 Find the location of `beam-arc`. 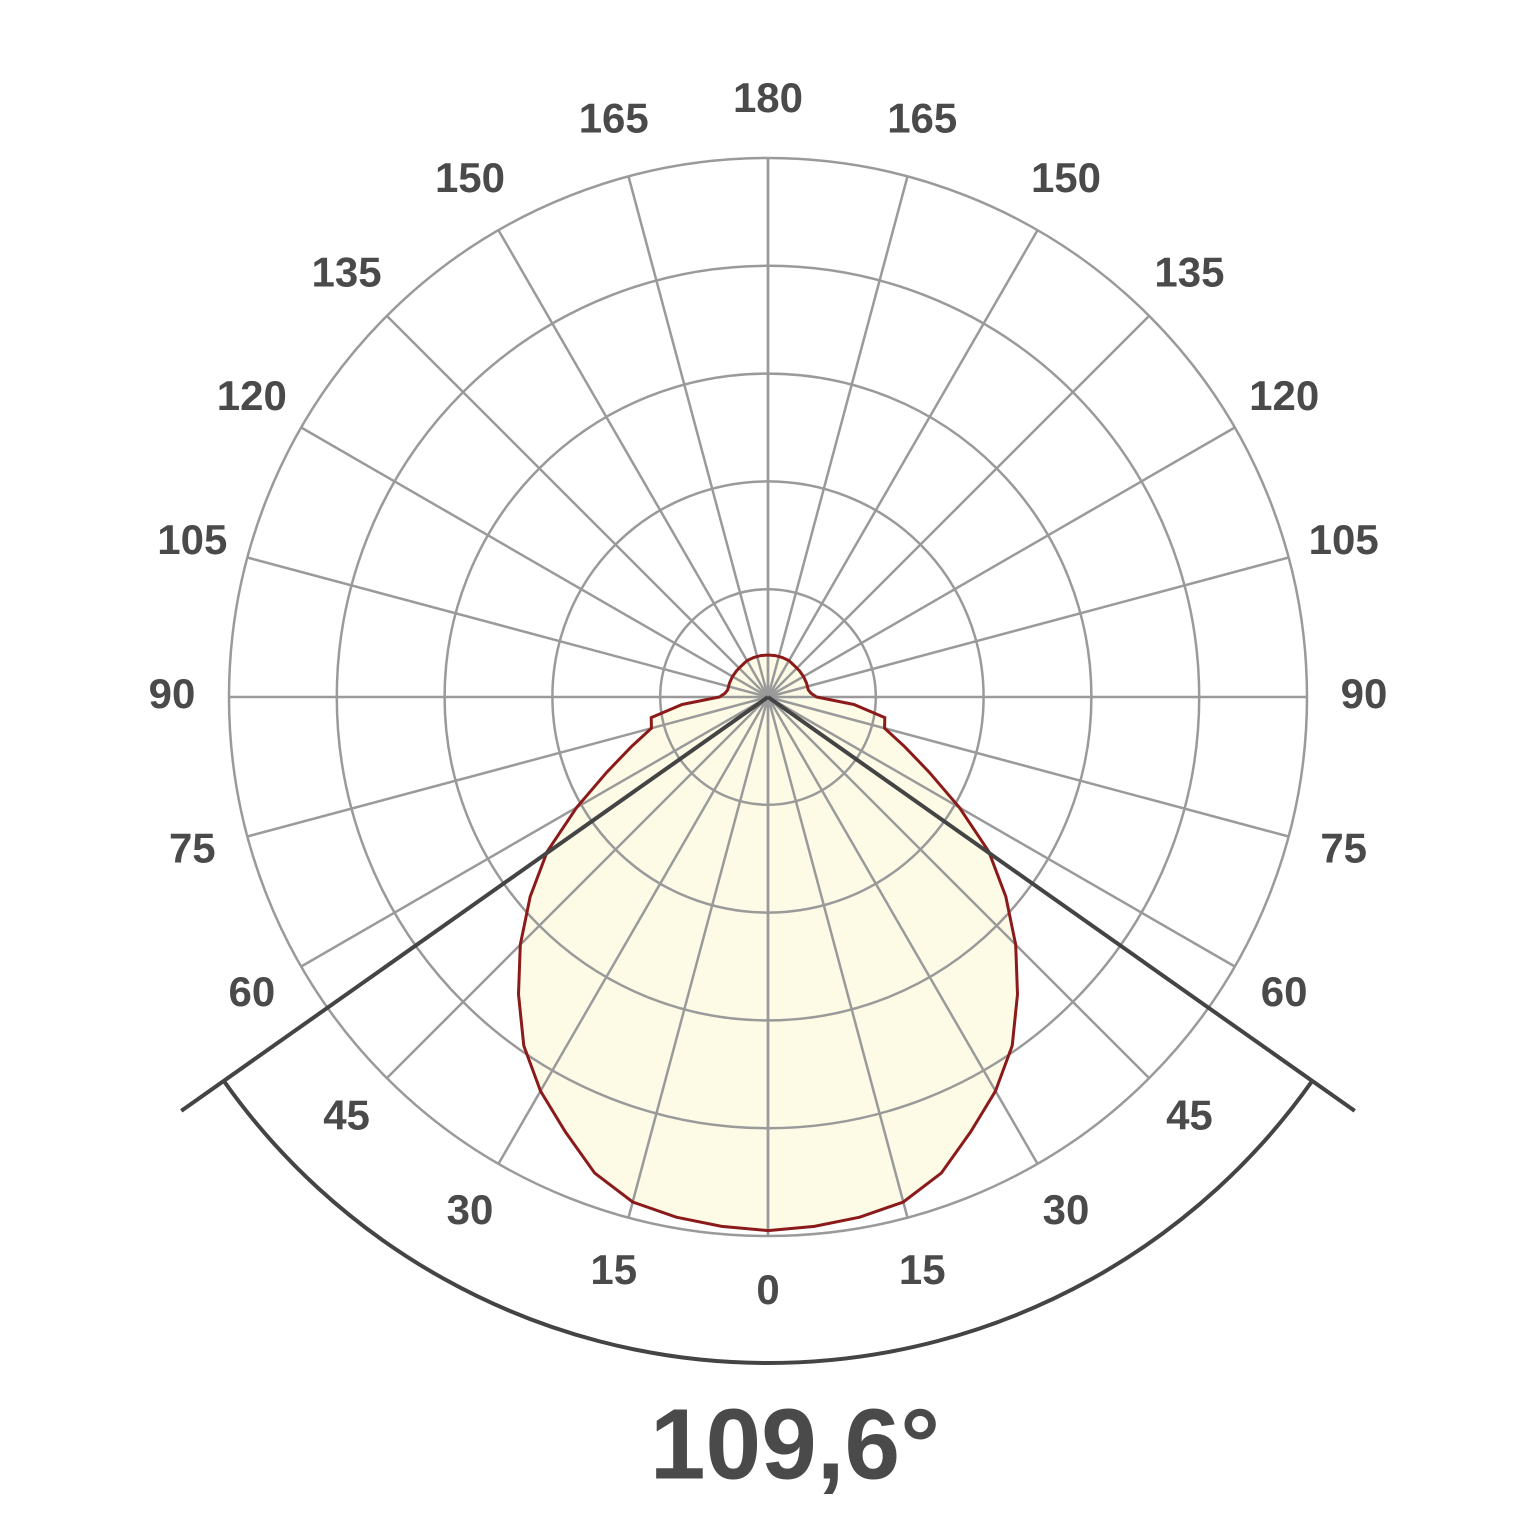

beam-arc is located at coordinates (768, 1222).